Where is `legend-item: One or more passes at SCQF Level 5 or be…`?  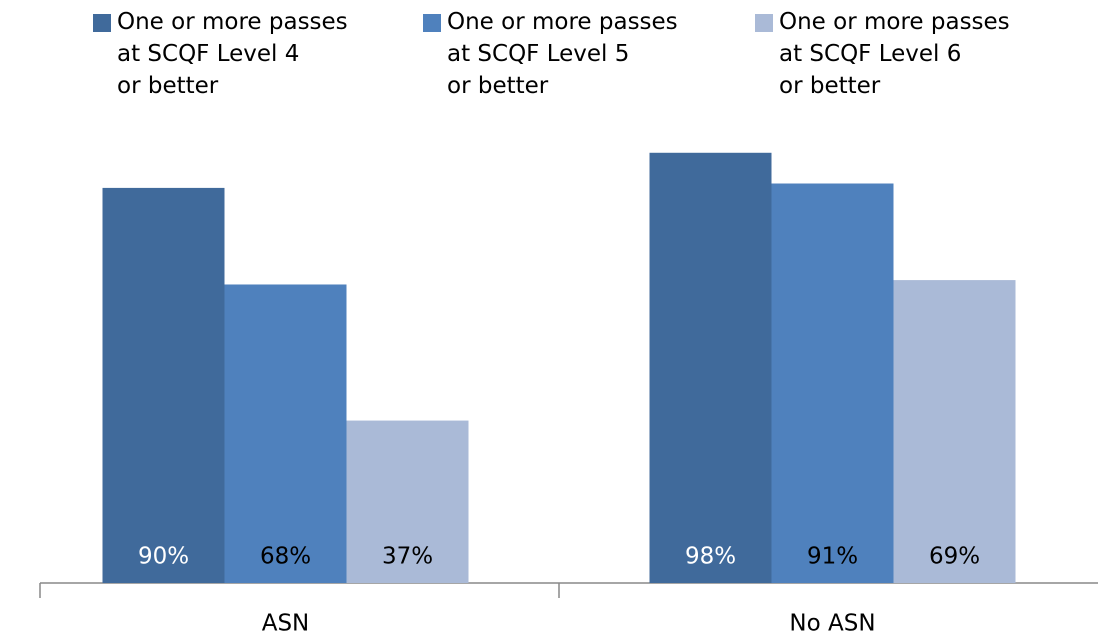
legend-item: One or more passes at SCQF Level 5 or be… is located at coordinates (550, 54).